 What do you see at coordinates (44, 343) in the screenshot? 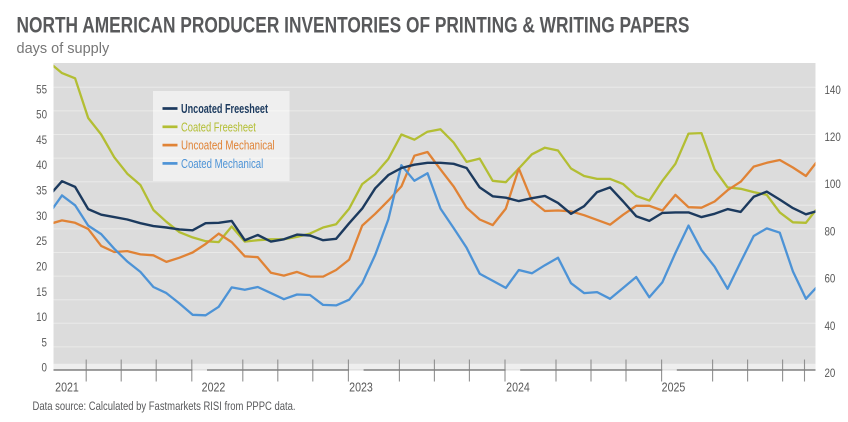
I see `svg-text: 5` at bounding box center [44, 343].